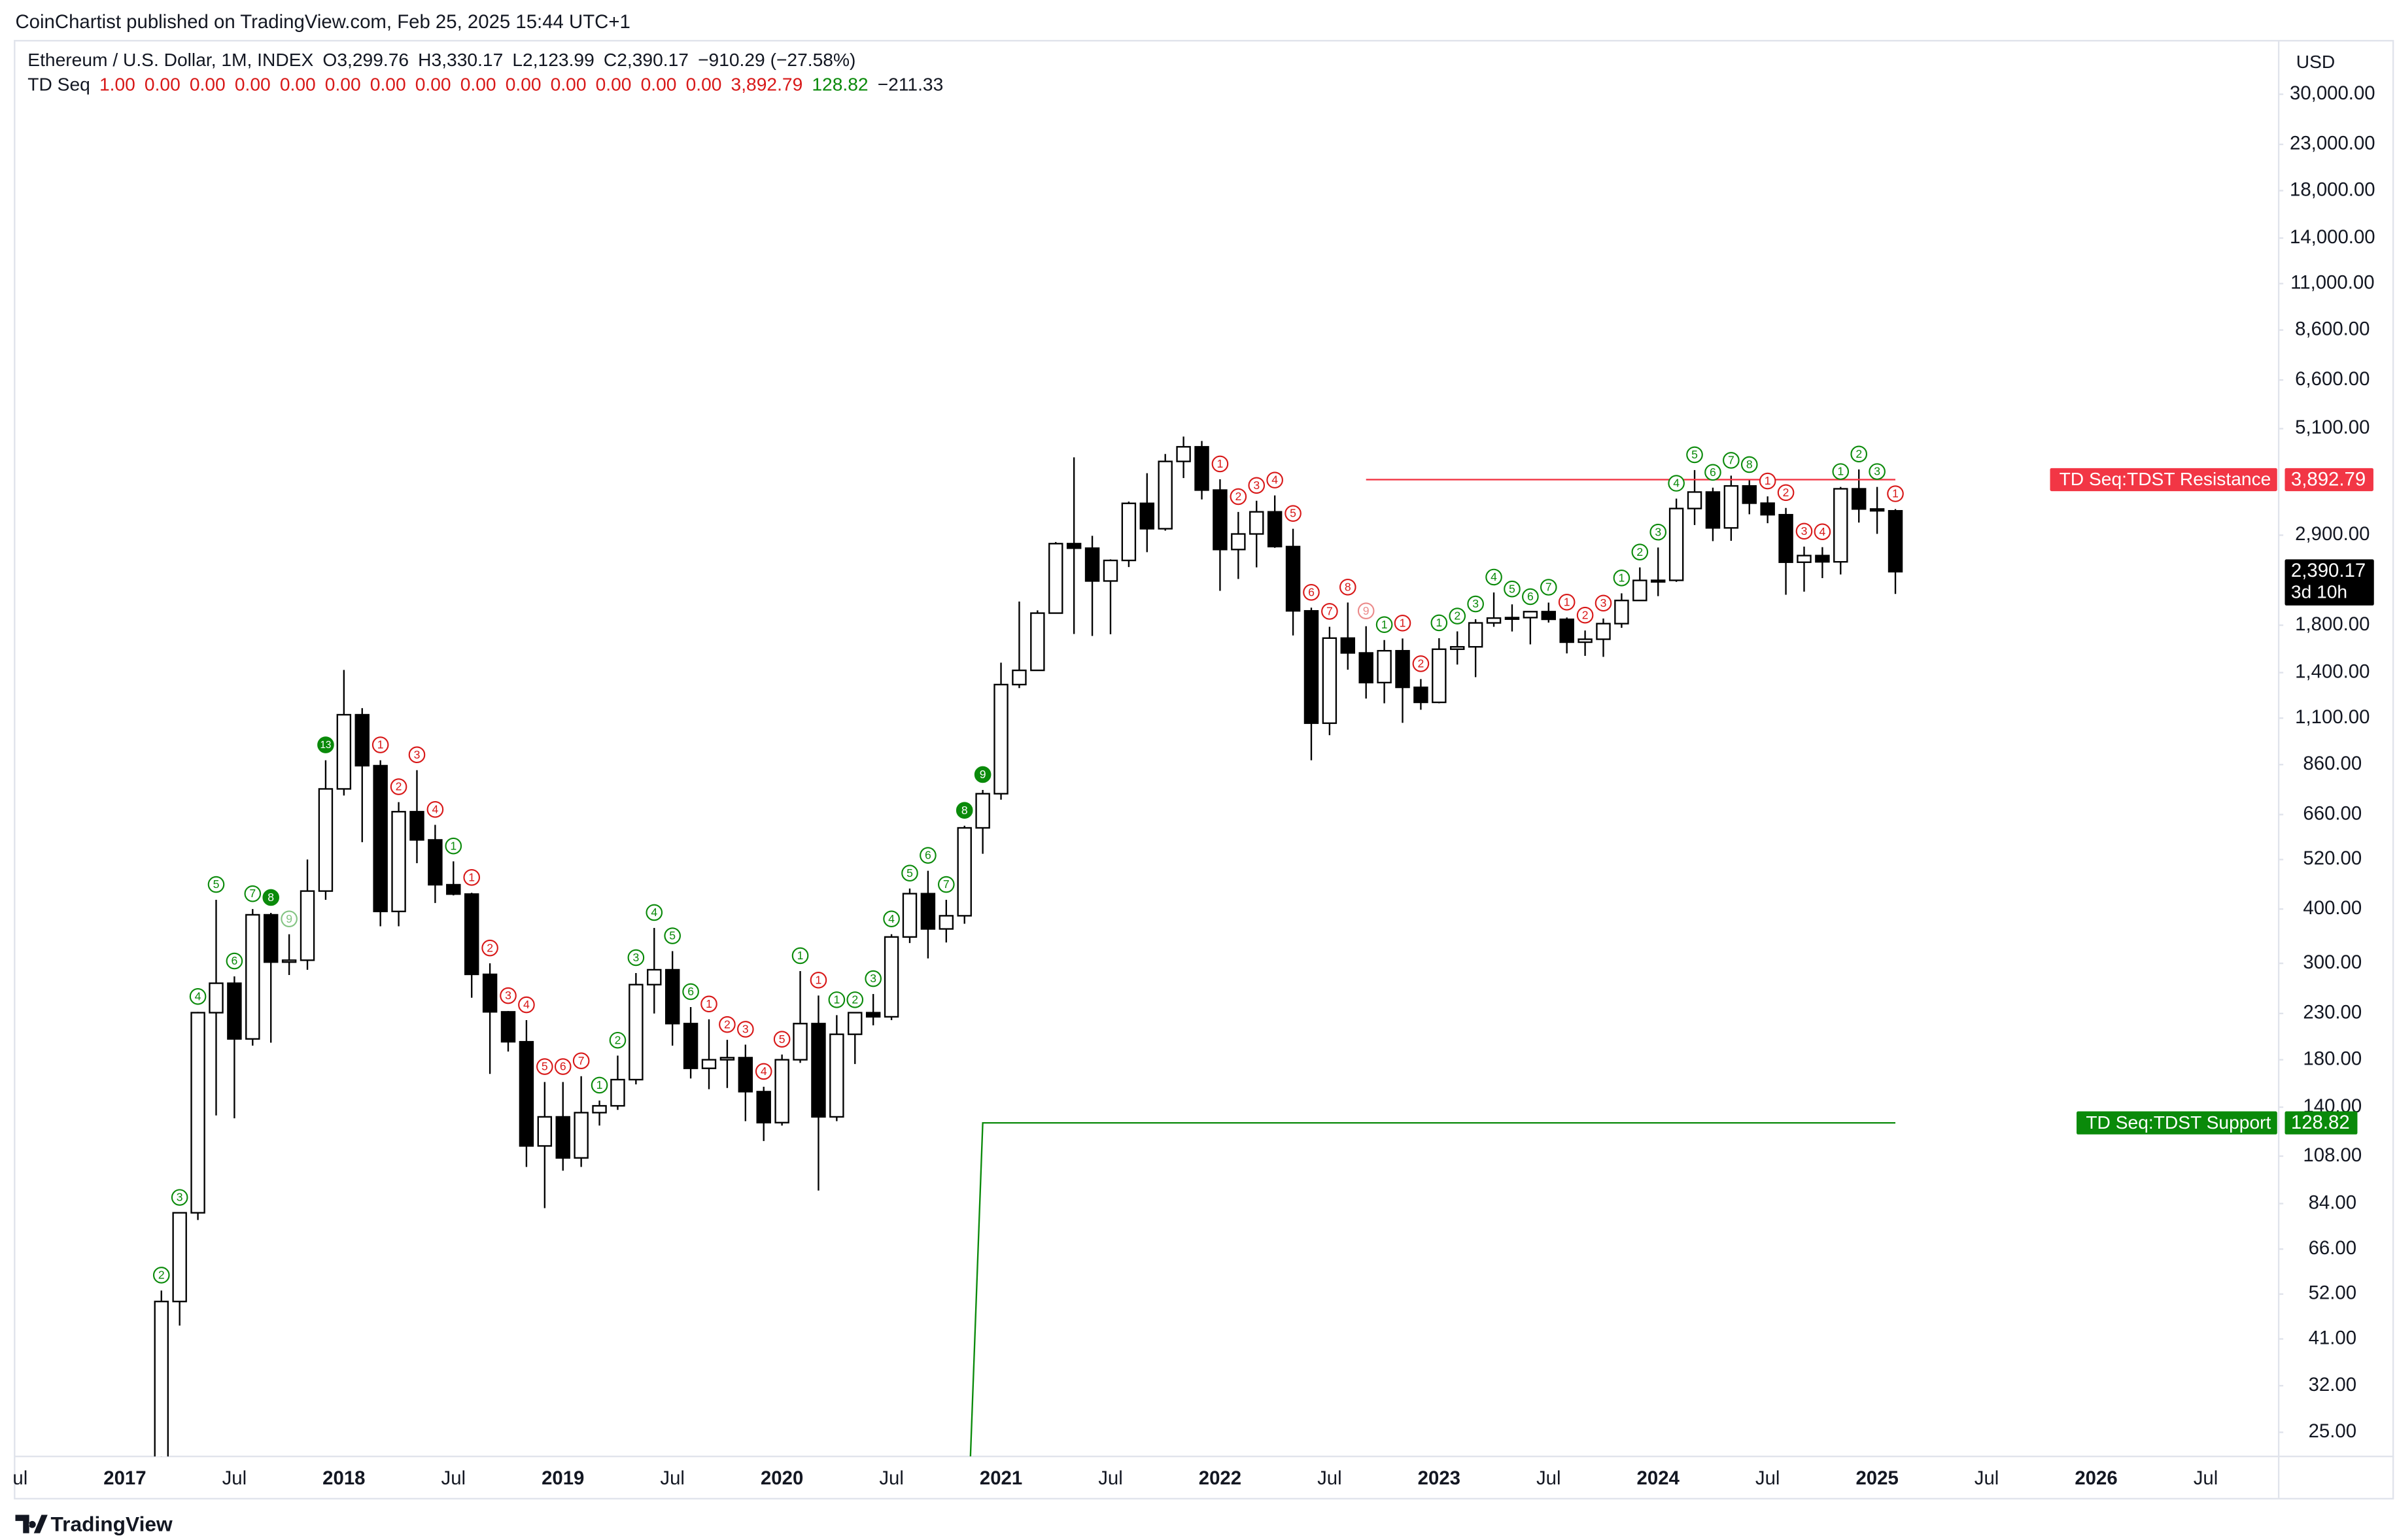 This screenshot has height=1540, width=2397. What do you see at coordinates (170, 59) in the screenshot?
I see `symbol-name: Ethereum / U.S. Dollar, 1M, INDEX` at bounding box center [170, 59].